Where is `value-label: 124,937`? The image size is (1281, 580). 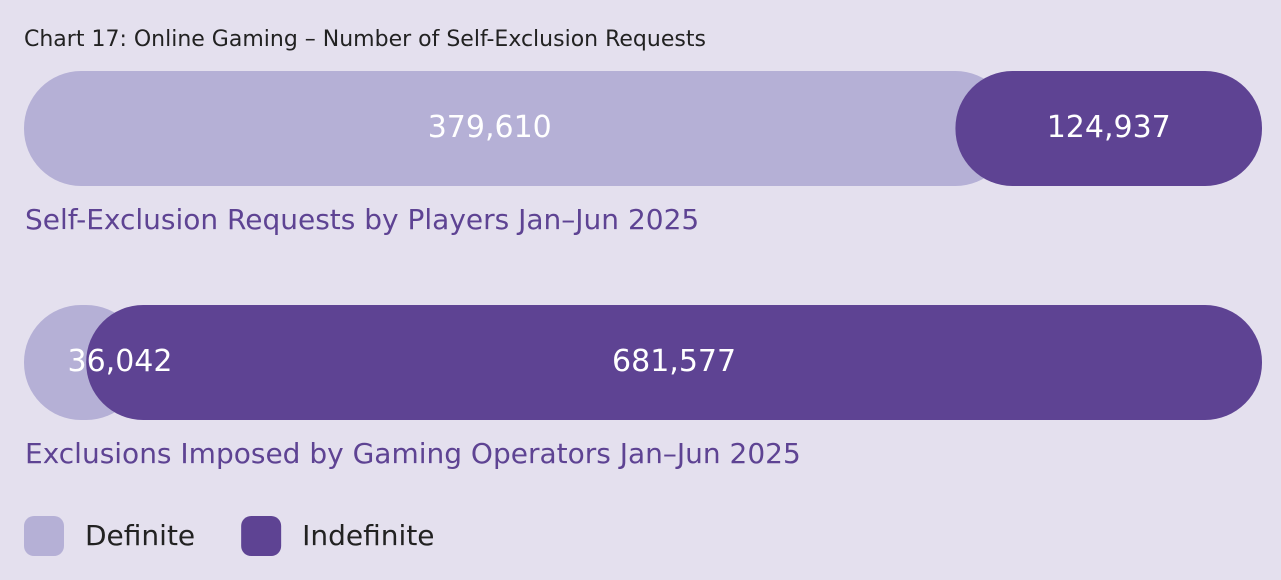 value-label: 124,937 is located at coordinates (1109, 127).